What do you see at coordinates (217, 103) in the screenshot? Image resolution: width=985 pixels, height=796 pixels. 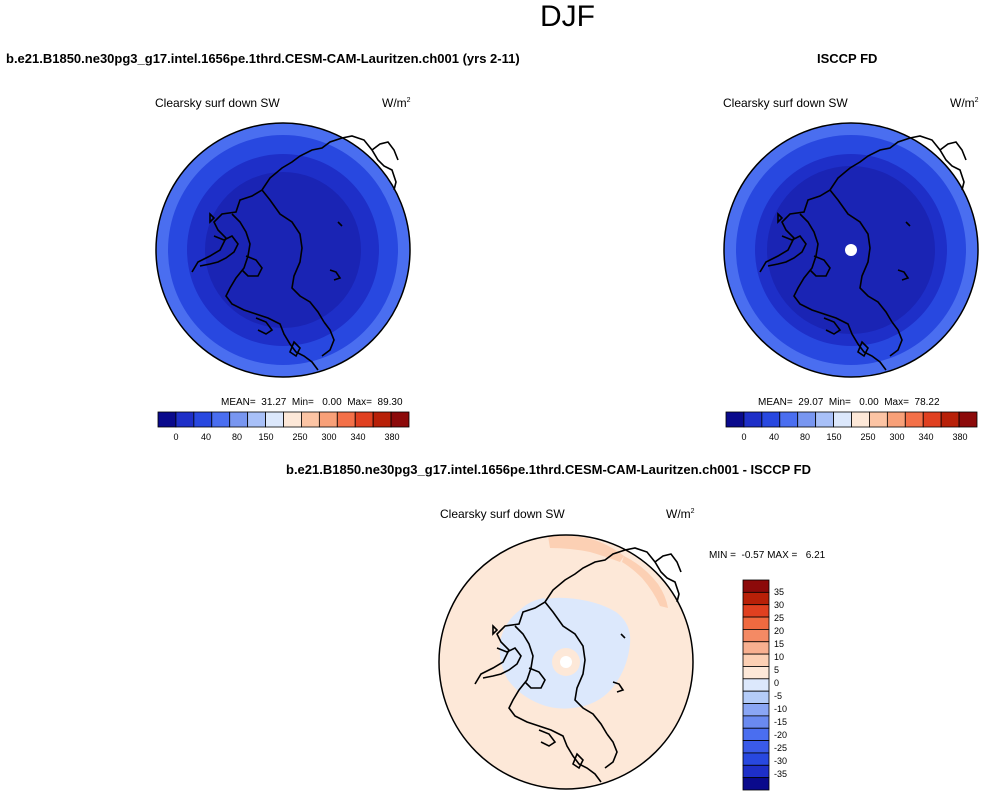 I see `model-variable-label: Clearsky surf down SW` at bounding box center [217, 103].